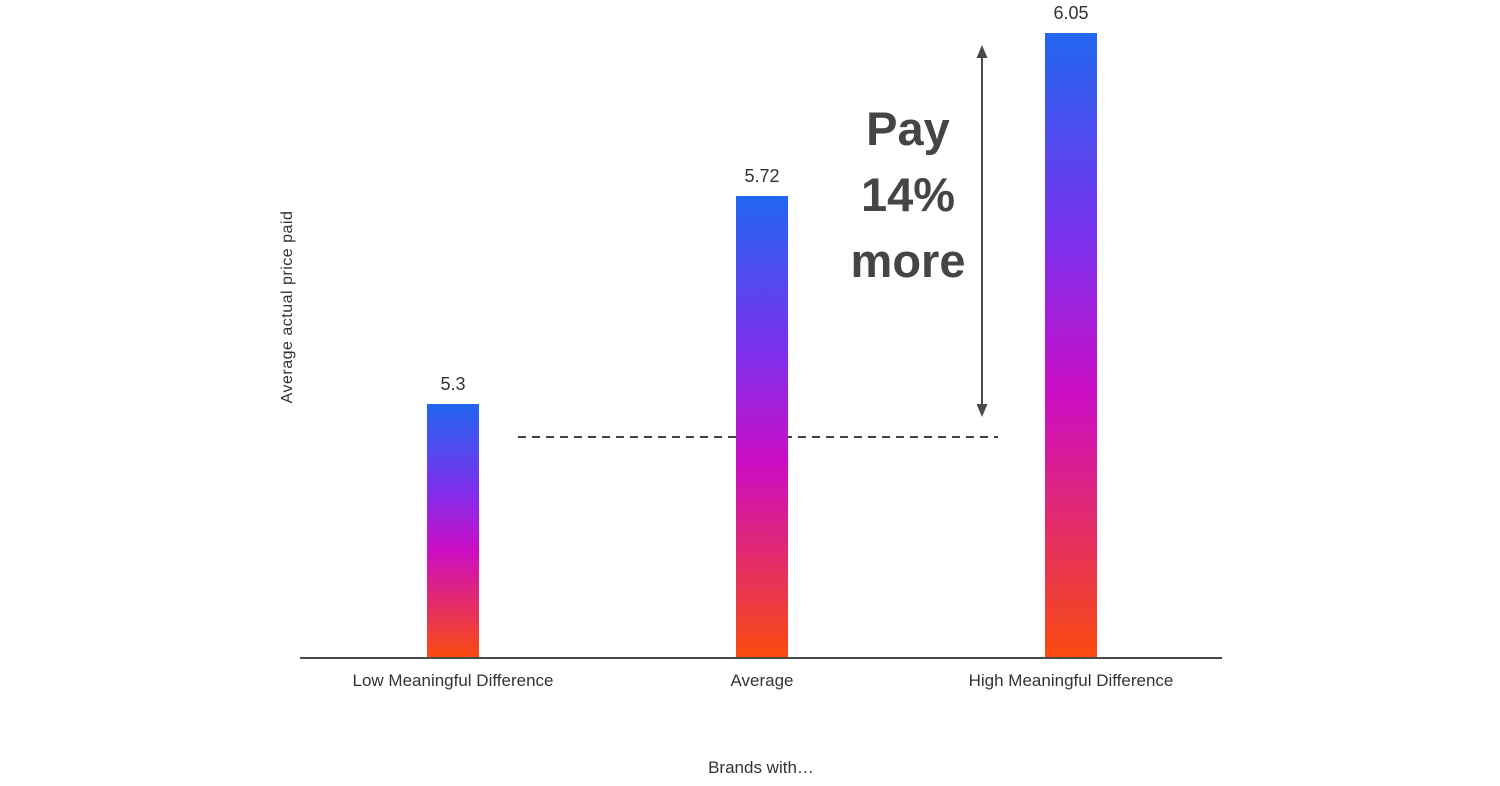 The width and height of the screenshot is (1500, 786). What do you see at coordinates (762, 426) in the screenshot?
I see `bar-average` at bounding box center [762, 426].